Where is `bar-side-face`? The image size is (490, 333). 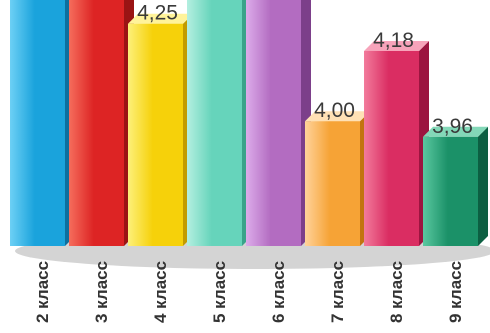 bar-side-face is located at coordinates (483, 186).